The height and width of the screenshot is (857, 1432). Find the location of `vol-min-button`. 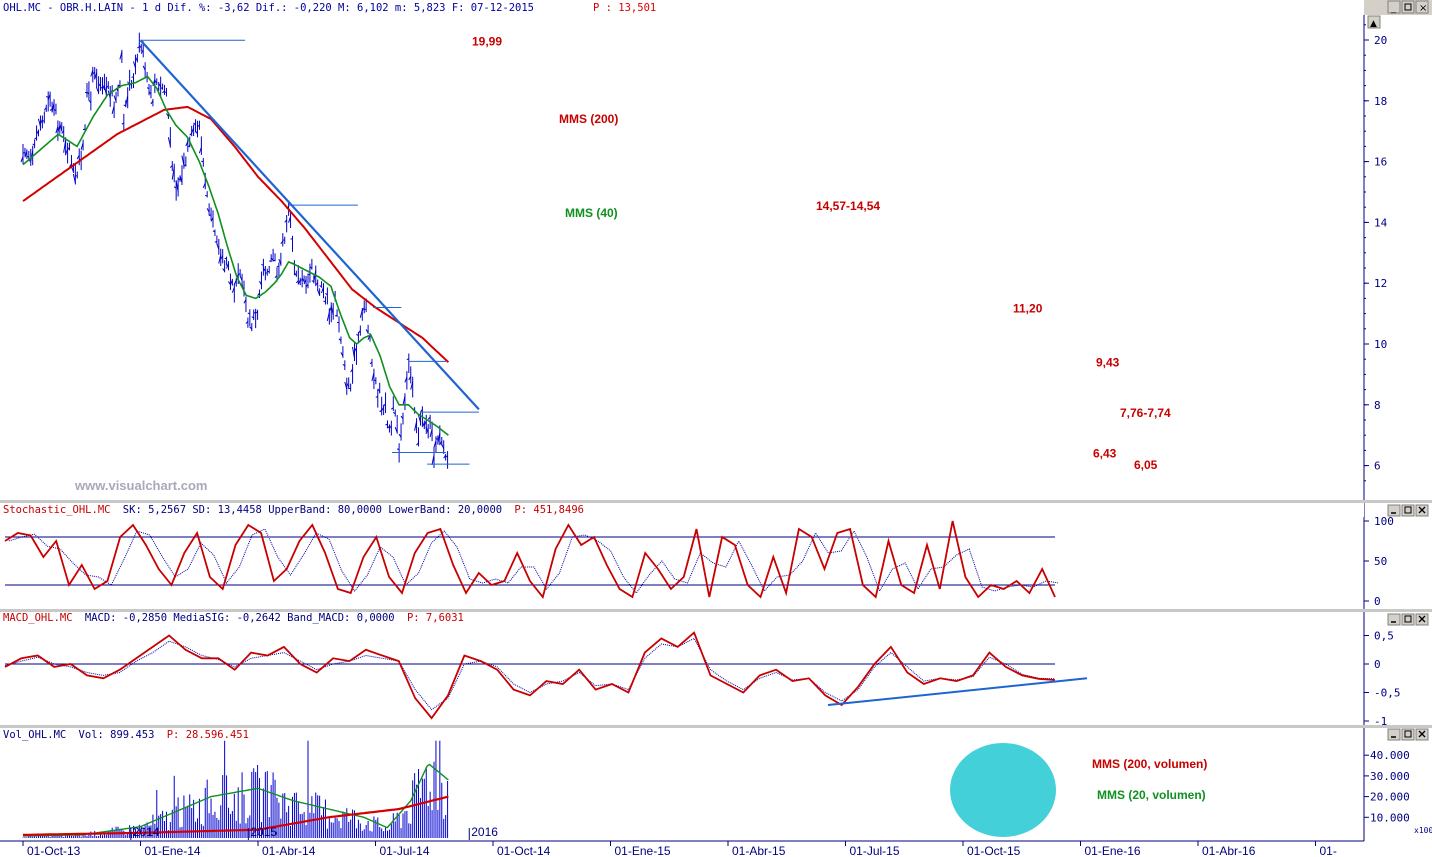

vol-min-button is located at coordinates (1394, 734).